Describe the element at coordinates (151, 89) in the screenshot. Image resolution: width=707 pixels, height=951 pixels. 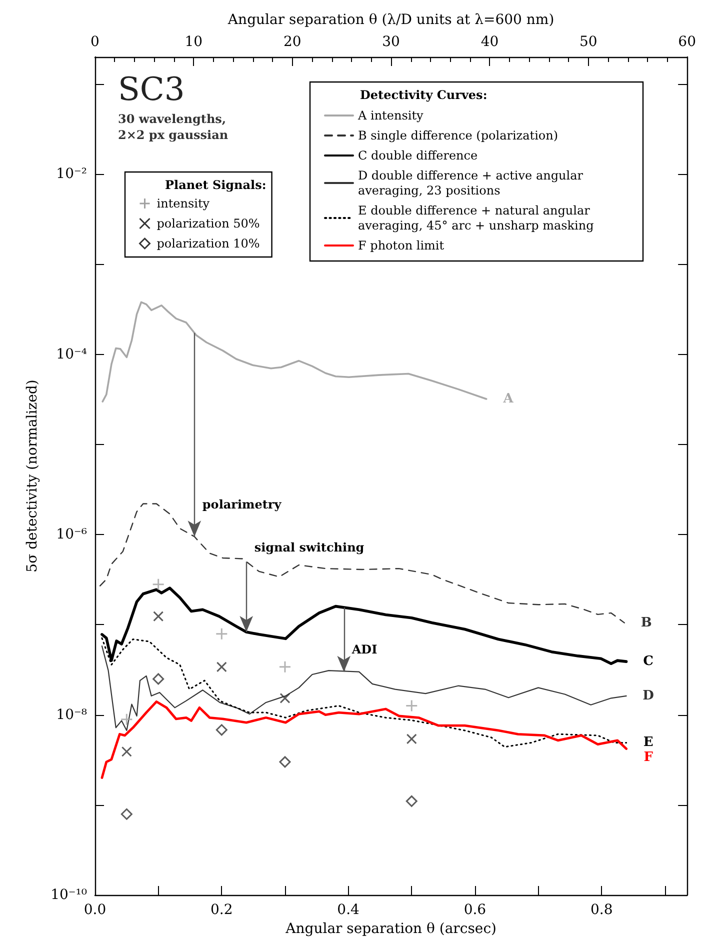
I see `chart-title: SC3` at that location.